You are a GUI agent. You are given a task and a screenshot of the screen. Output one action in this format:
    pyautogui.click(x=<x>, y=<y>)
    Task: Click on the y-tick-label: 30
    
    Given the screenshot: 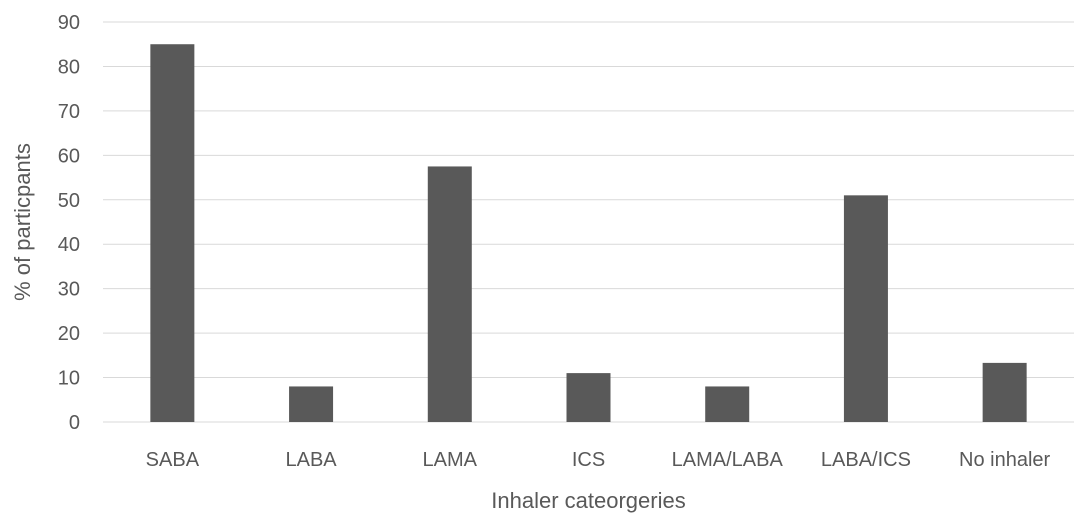 What is the action you would take?
    pyautogui.click(x=69, y=290)
    